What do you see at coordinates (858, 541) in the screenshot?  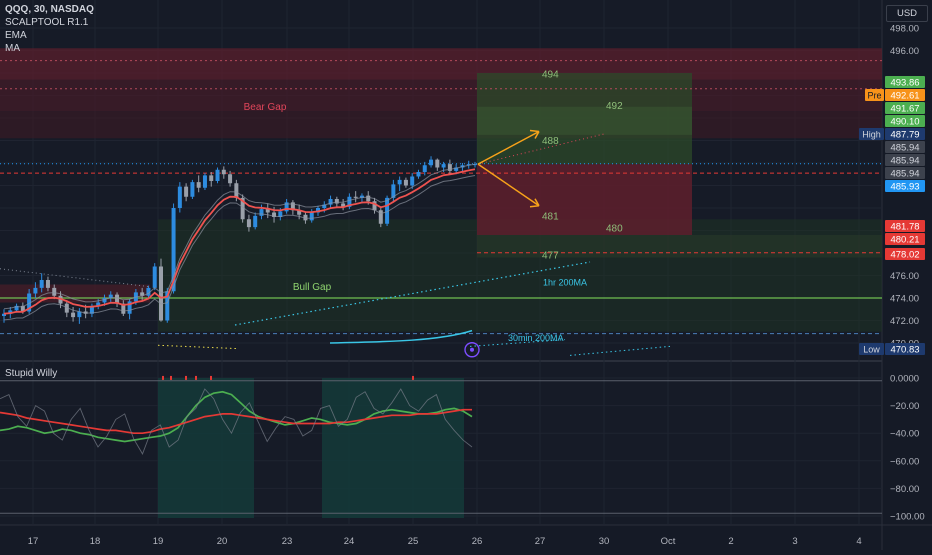 I see `time-tick-13: 4` at bounding box center [858, 541].